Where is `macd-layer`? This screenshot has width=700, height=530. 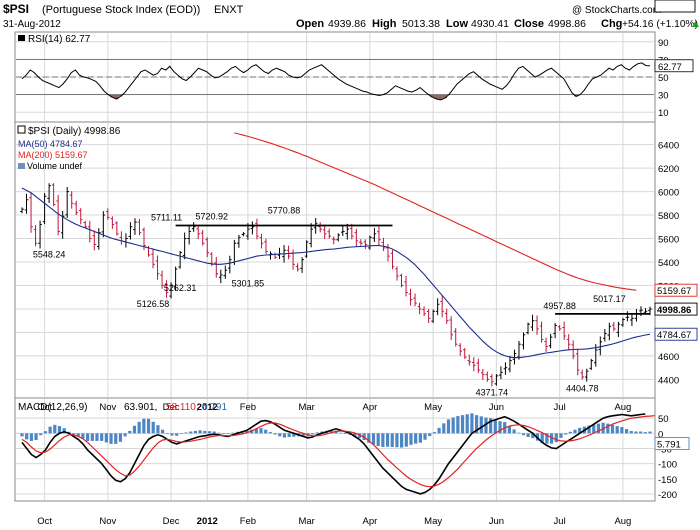 macd-layer is located at coordinates (337, 454).